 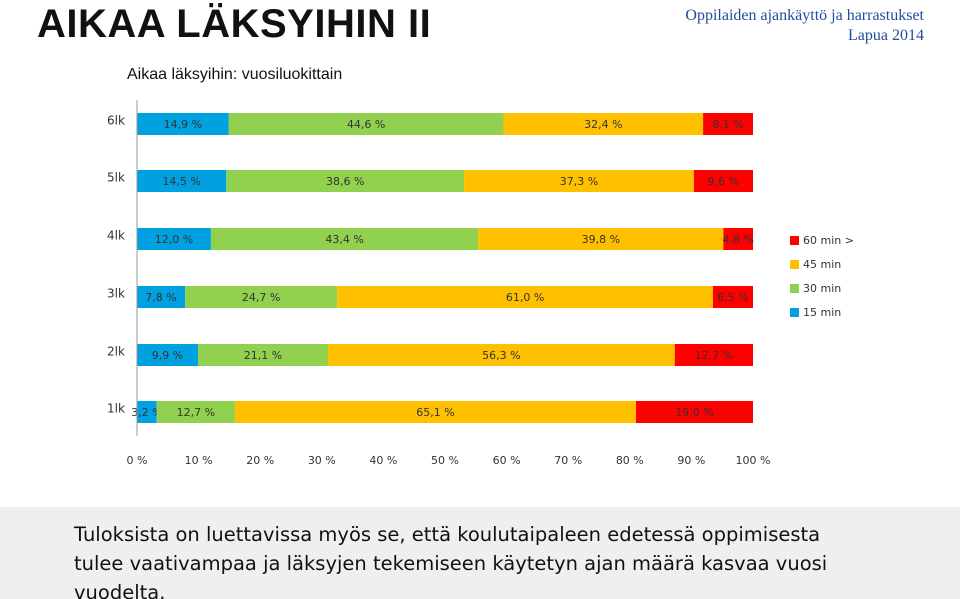 What do you see at coordinates (753, 460) in the screenshot?
I see `x-tick-label: 100 %` at bounding box center [753, 460].